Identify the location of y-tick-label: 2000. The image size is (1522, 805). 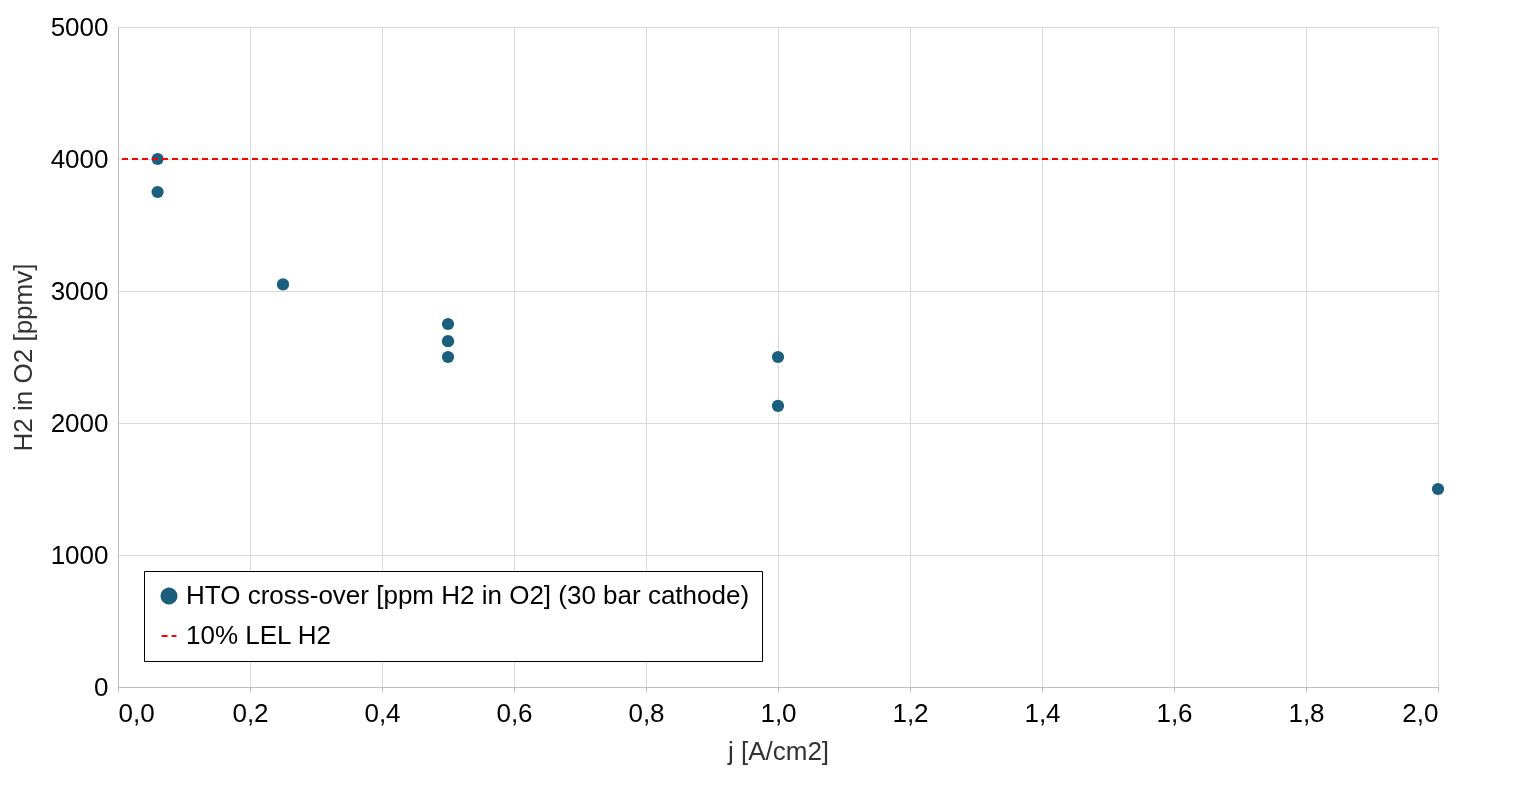
(79, 422).